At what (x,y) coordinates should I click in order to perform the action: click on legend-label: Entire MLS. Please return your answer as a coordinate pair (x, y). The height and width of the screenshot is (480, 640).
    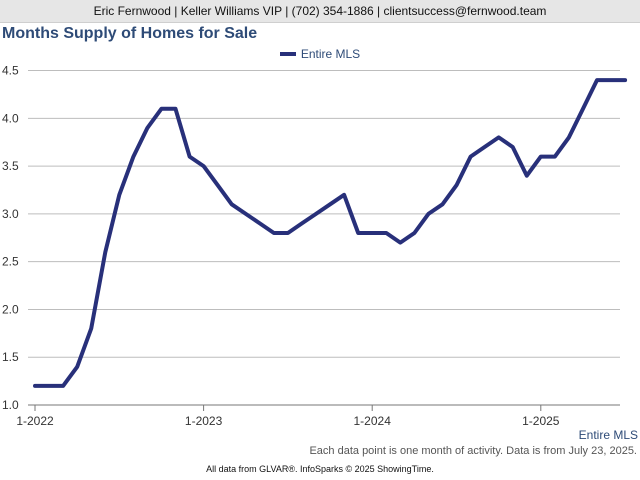
    Looking at the image, I should click on (330, 54).